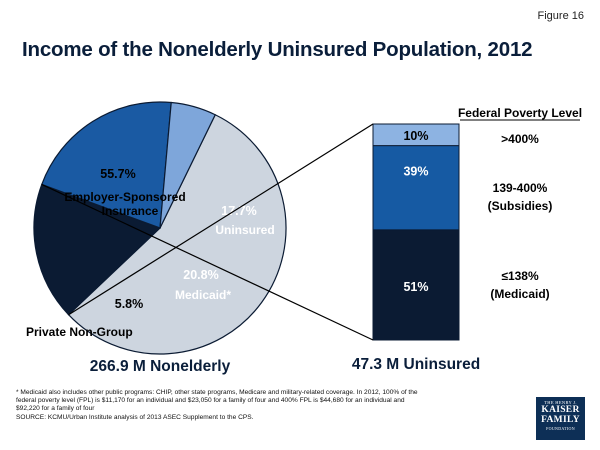 The image size is (600, 450). I want to click on bar-category-label: ≤138%, so click(520, 276).